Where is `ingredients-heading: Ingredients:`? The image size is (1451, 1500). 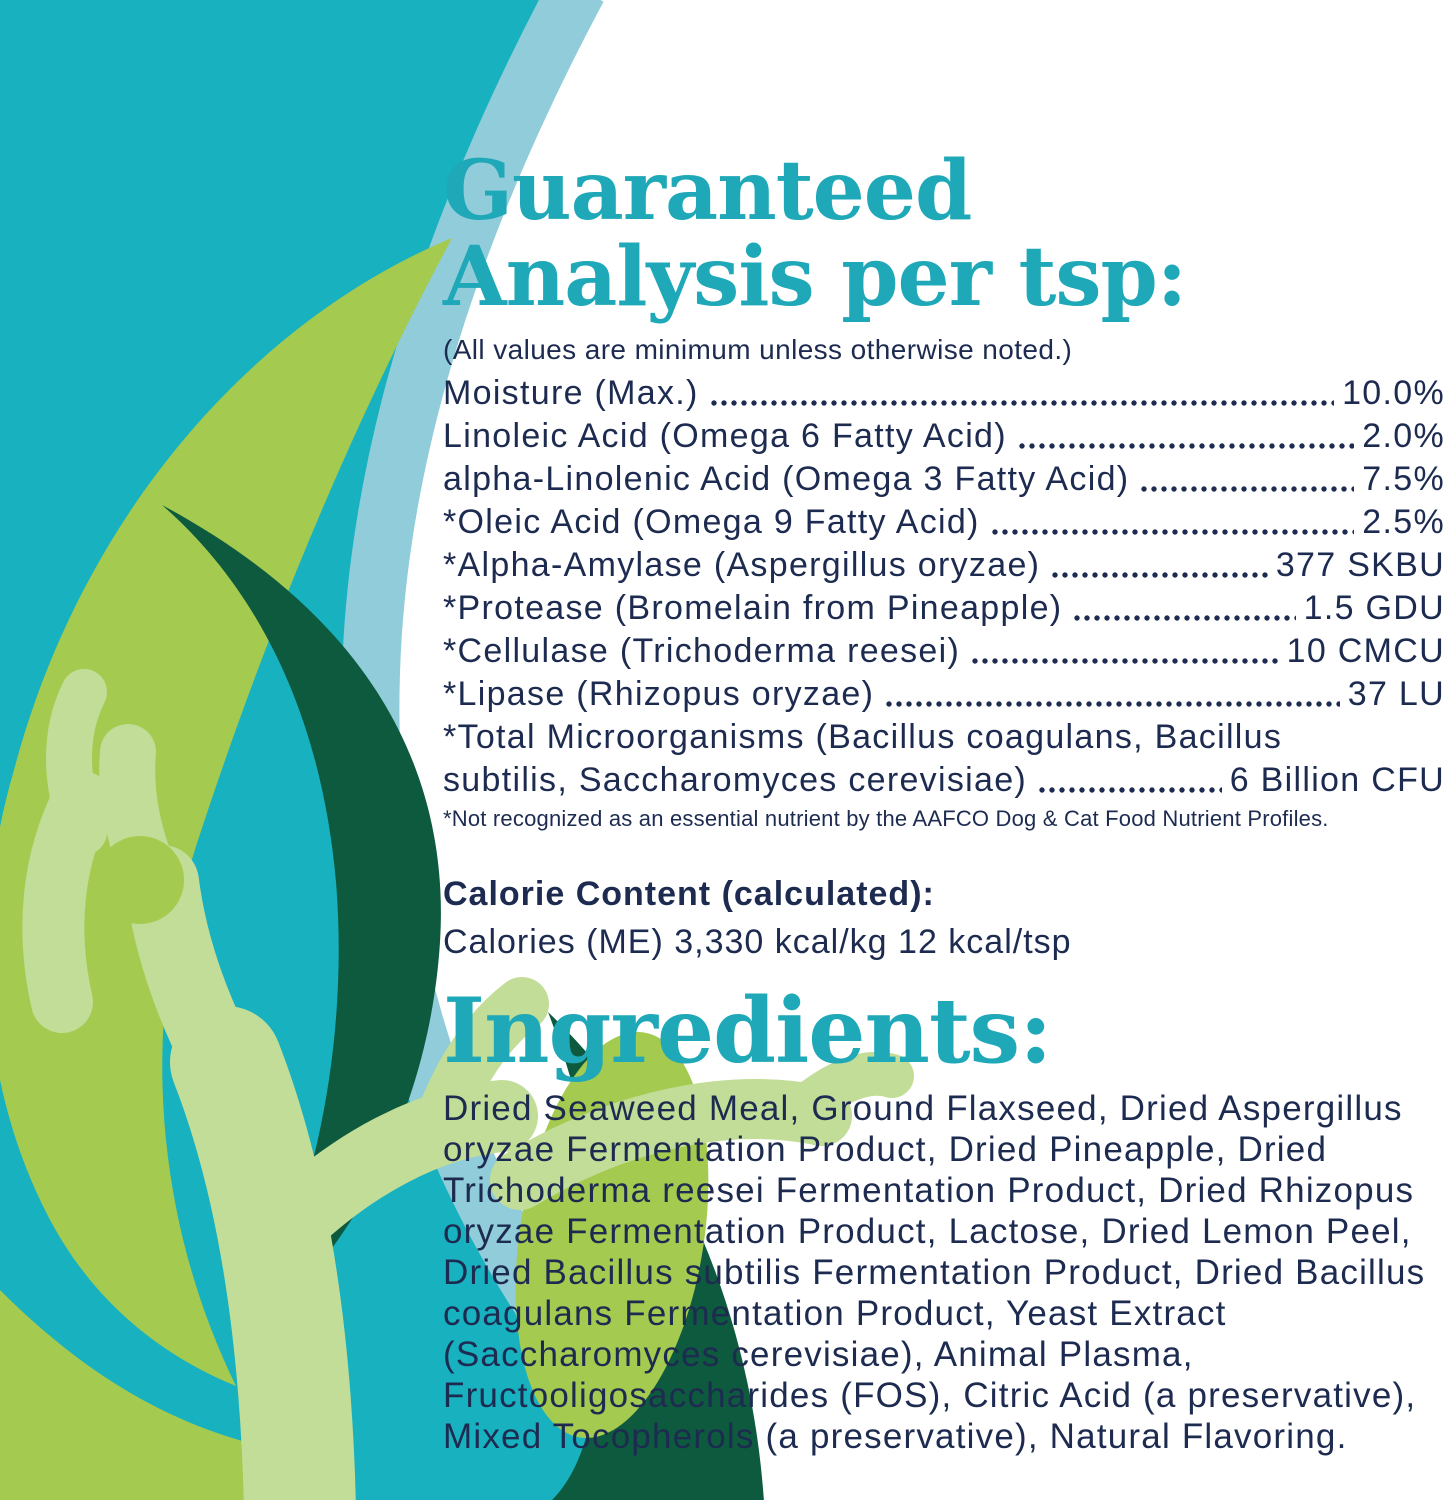 ingredients-heading: Ingredients: is located at coordinates (747, 1031).